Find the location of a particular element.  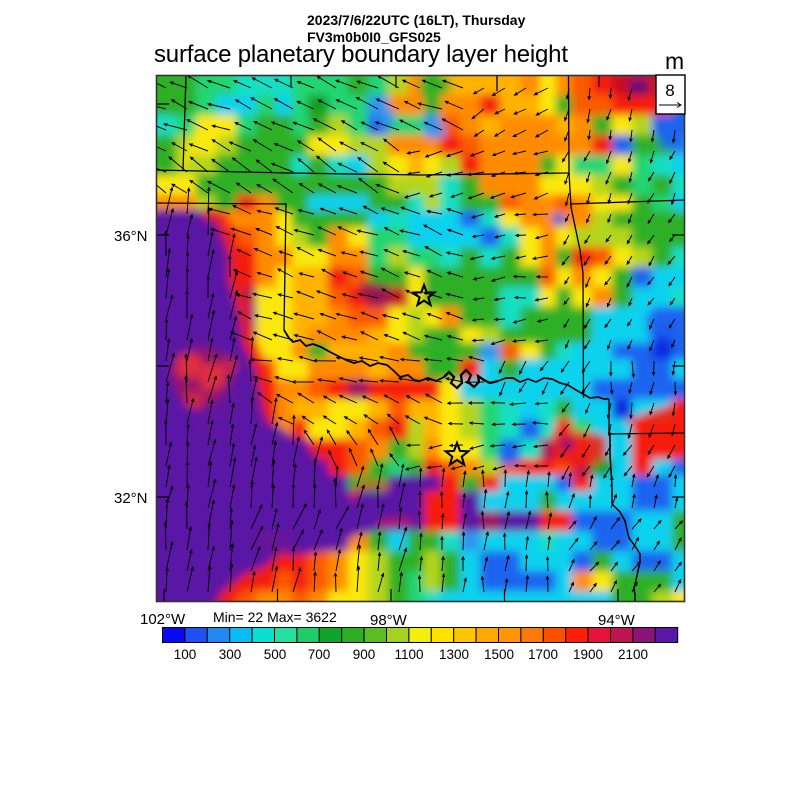

svg-text: 100 is located at coordinates (185, 654).